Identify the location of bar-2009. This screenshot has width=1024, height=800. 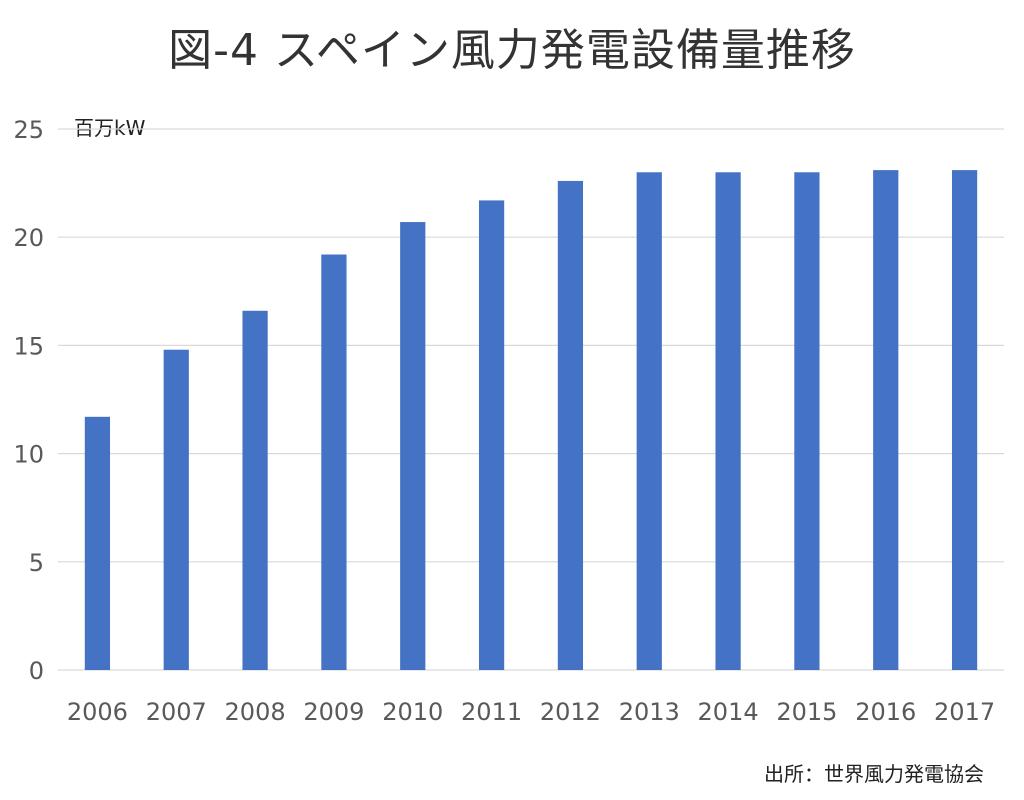
(334, 462).